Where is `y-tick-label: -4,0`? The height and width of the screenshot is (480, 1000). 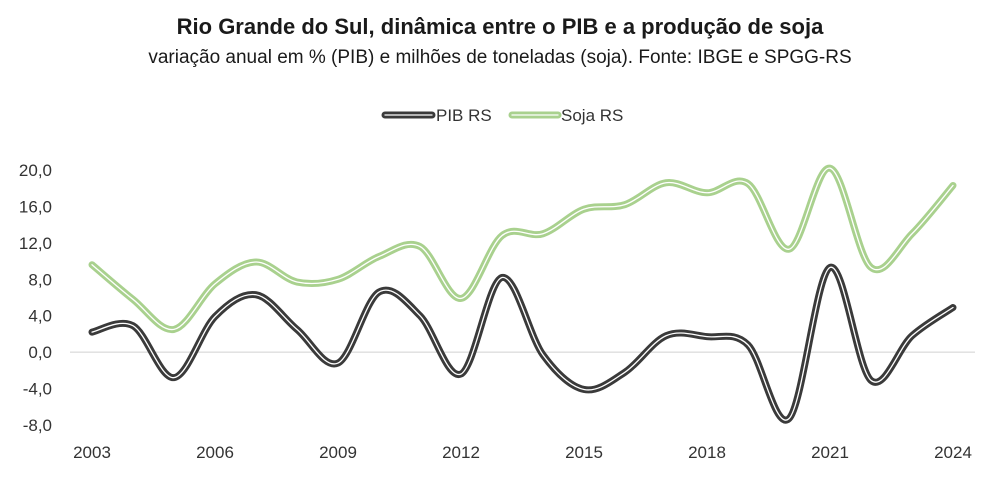
y-tick-label: -4,0 is located at coordinates (37, 389).